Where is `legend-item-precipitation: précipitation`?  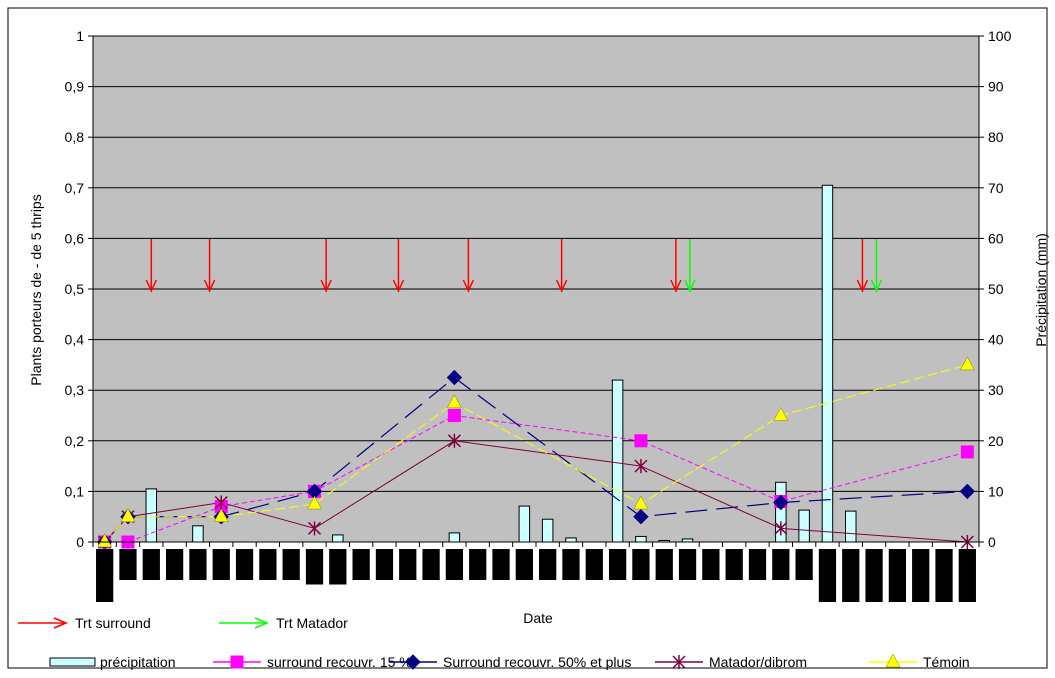
legend-item-precipitation: précipitation is located at coordinates (112, 662).